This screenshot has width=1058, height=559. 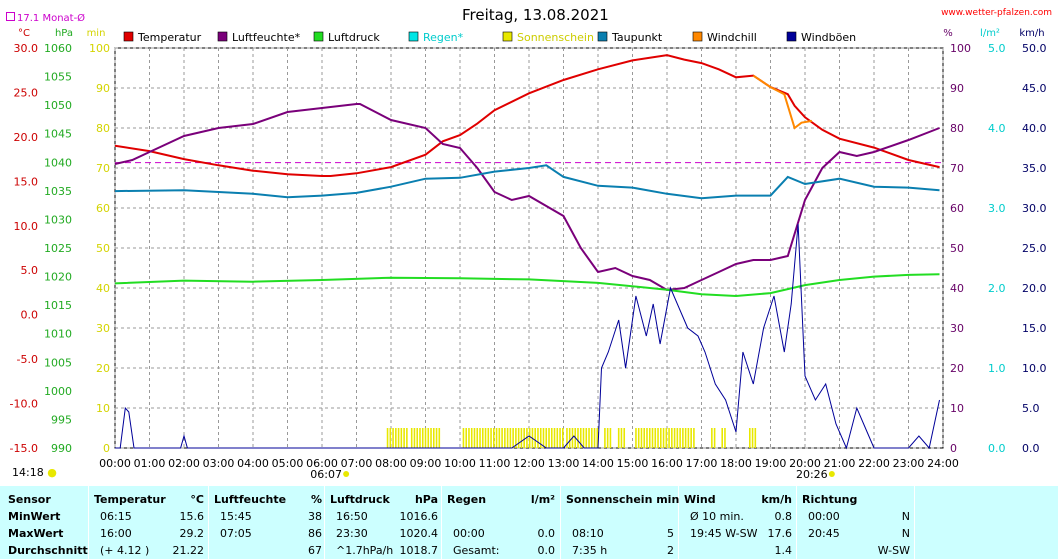 What do you see at coordinates (36, 533) in the screenshot?
I see `stats-row-label: MaxWert` at bounding box center [36, 533].